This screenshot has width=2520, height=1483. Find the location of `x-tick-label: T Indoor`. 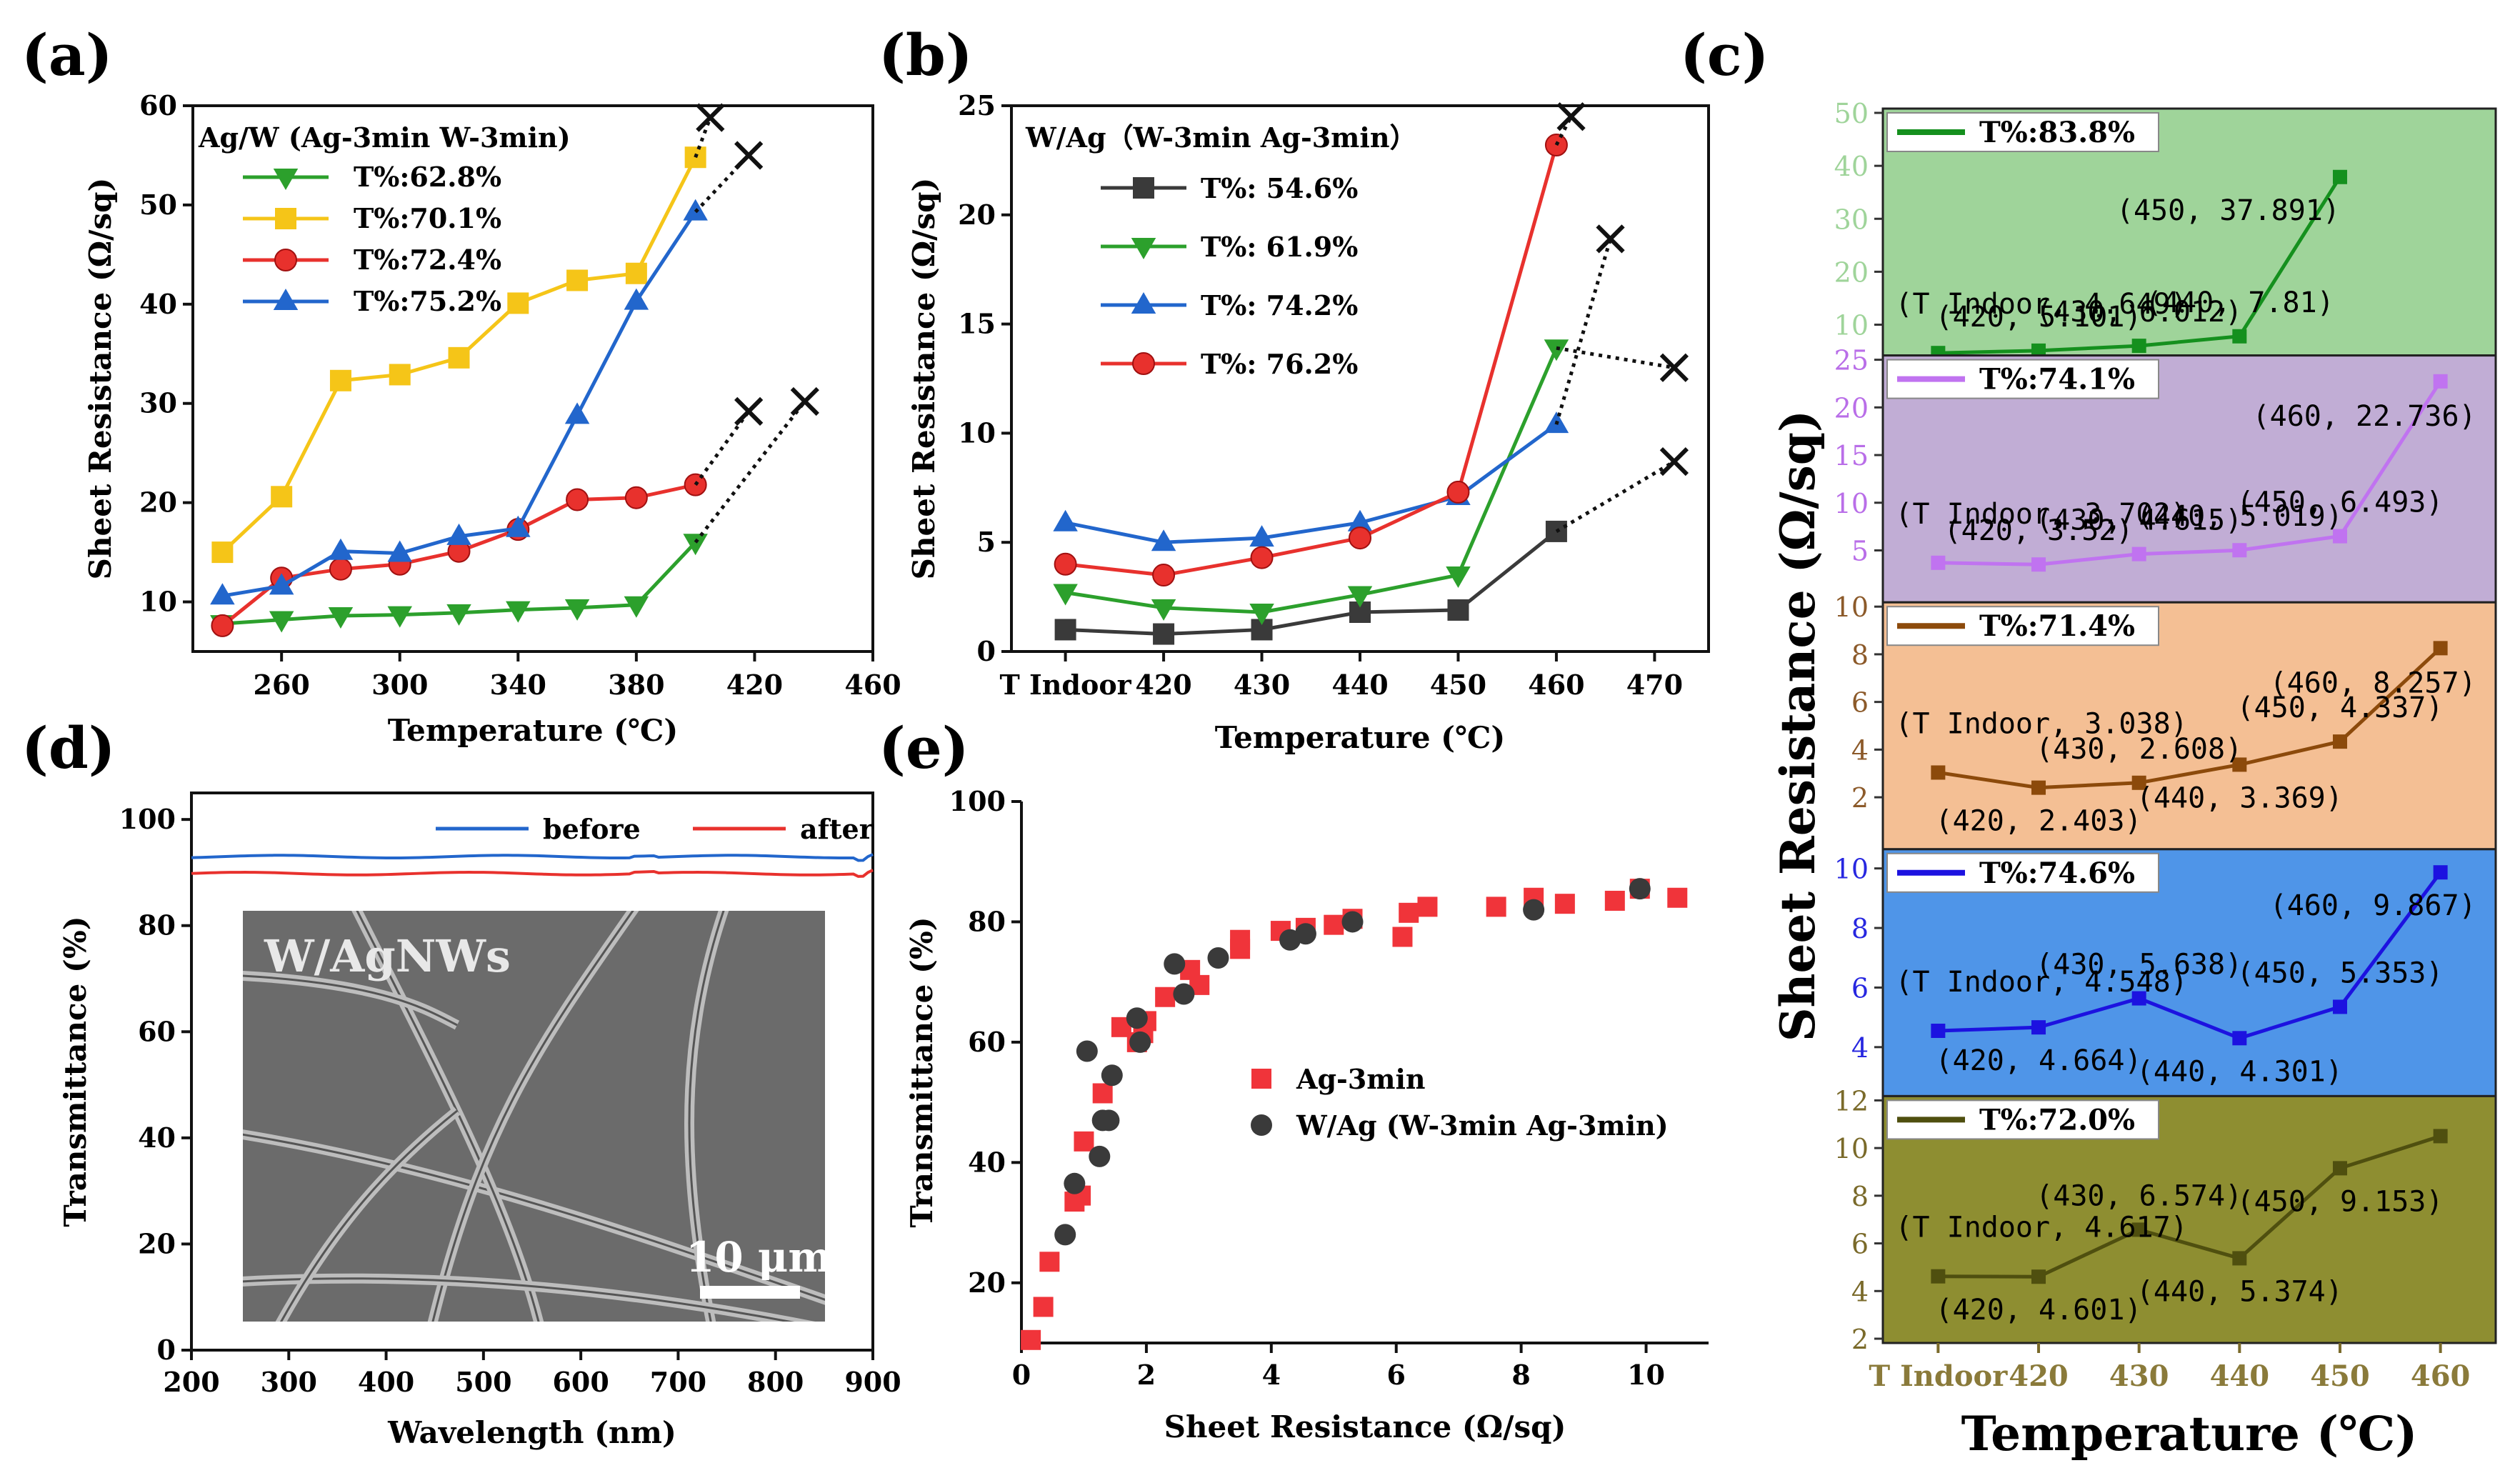

x-tick-label: T Indoor is located at coordinates (1066, 685).